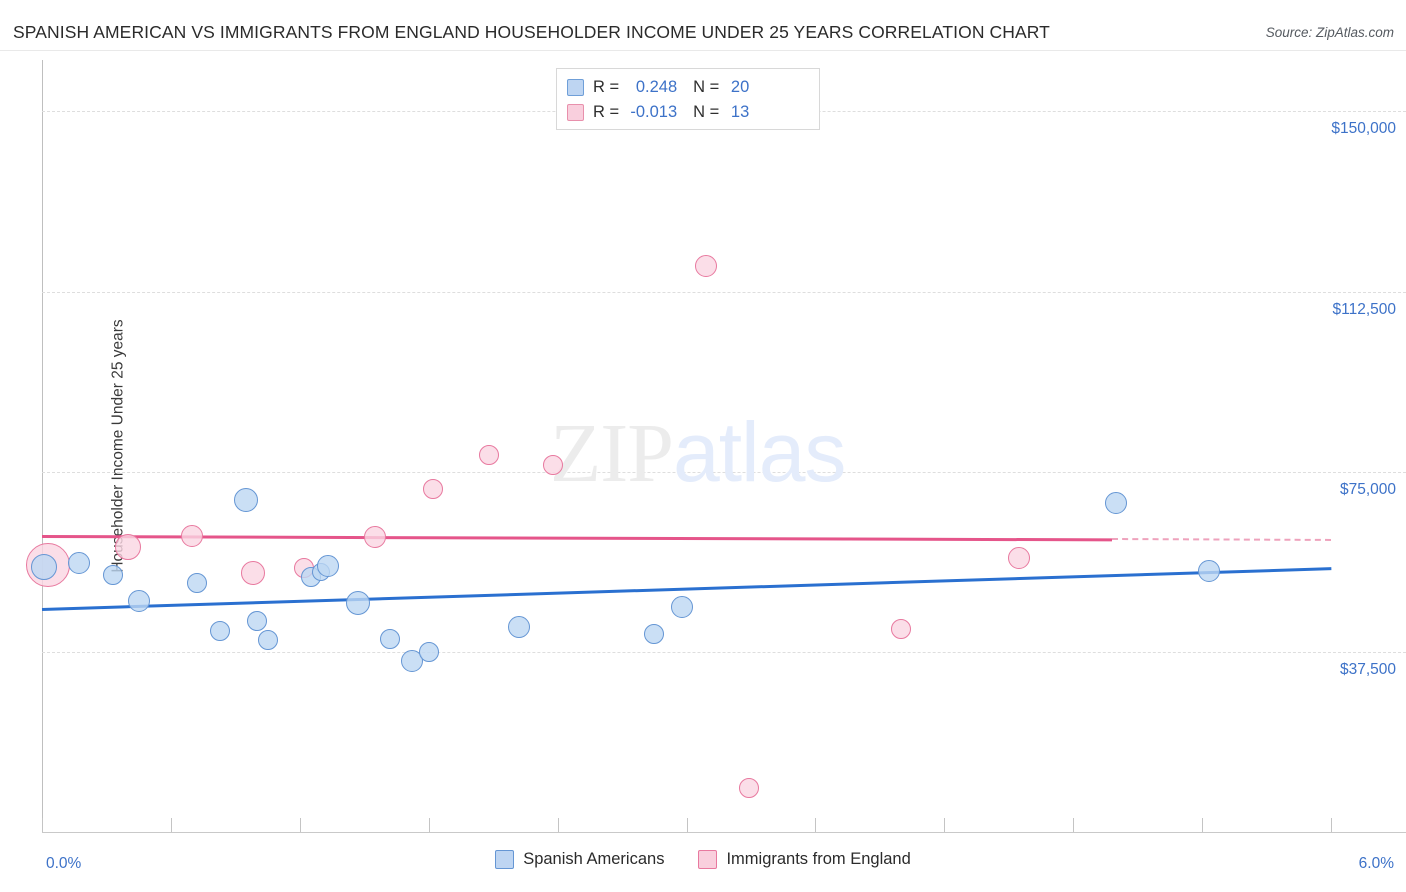 This screenshot has width=1406, height=892. I want to click on watermark-zip: ZIP, so click(612, 453).